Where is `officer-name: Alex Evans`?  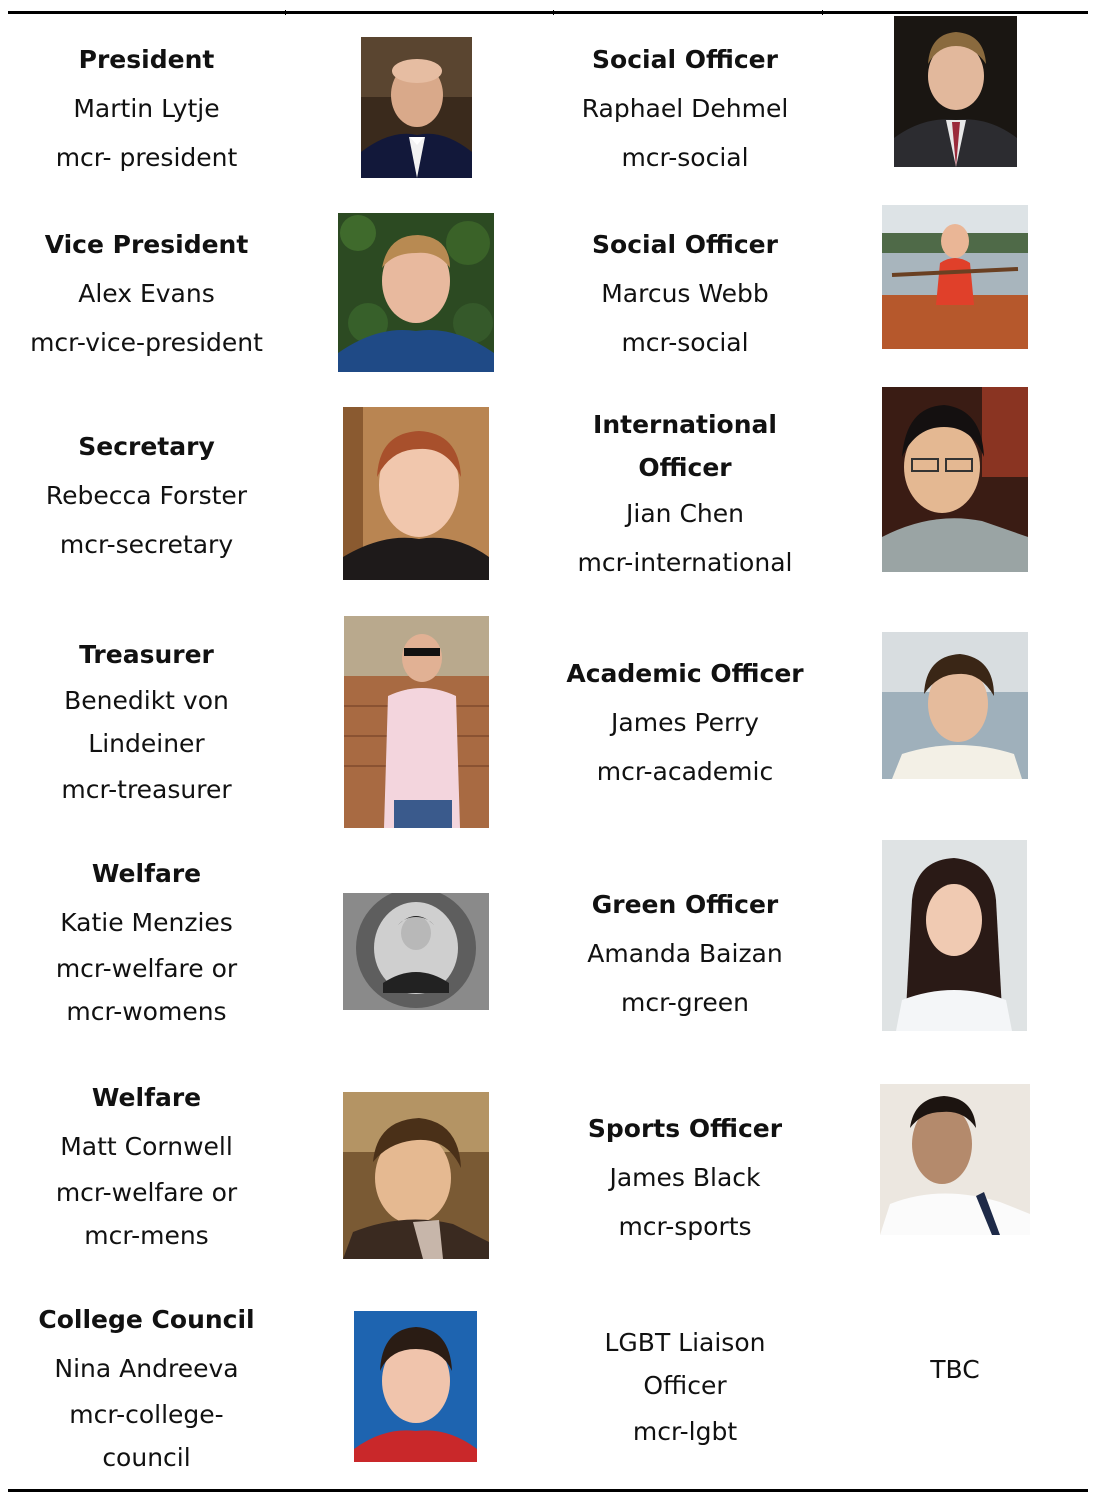 officer-name: Alex Evans is located at coordinates (146, 293).